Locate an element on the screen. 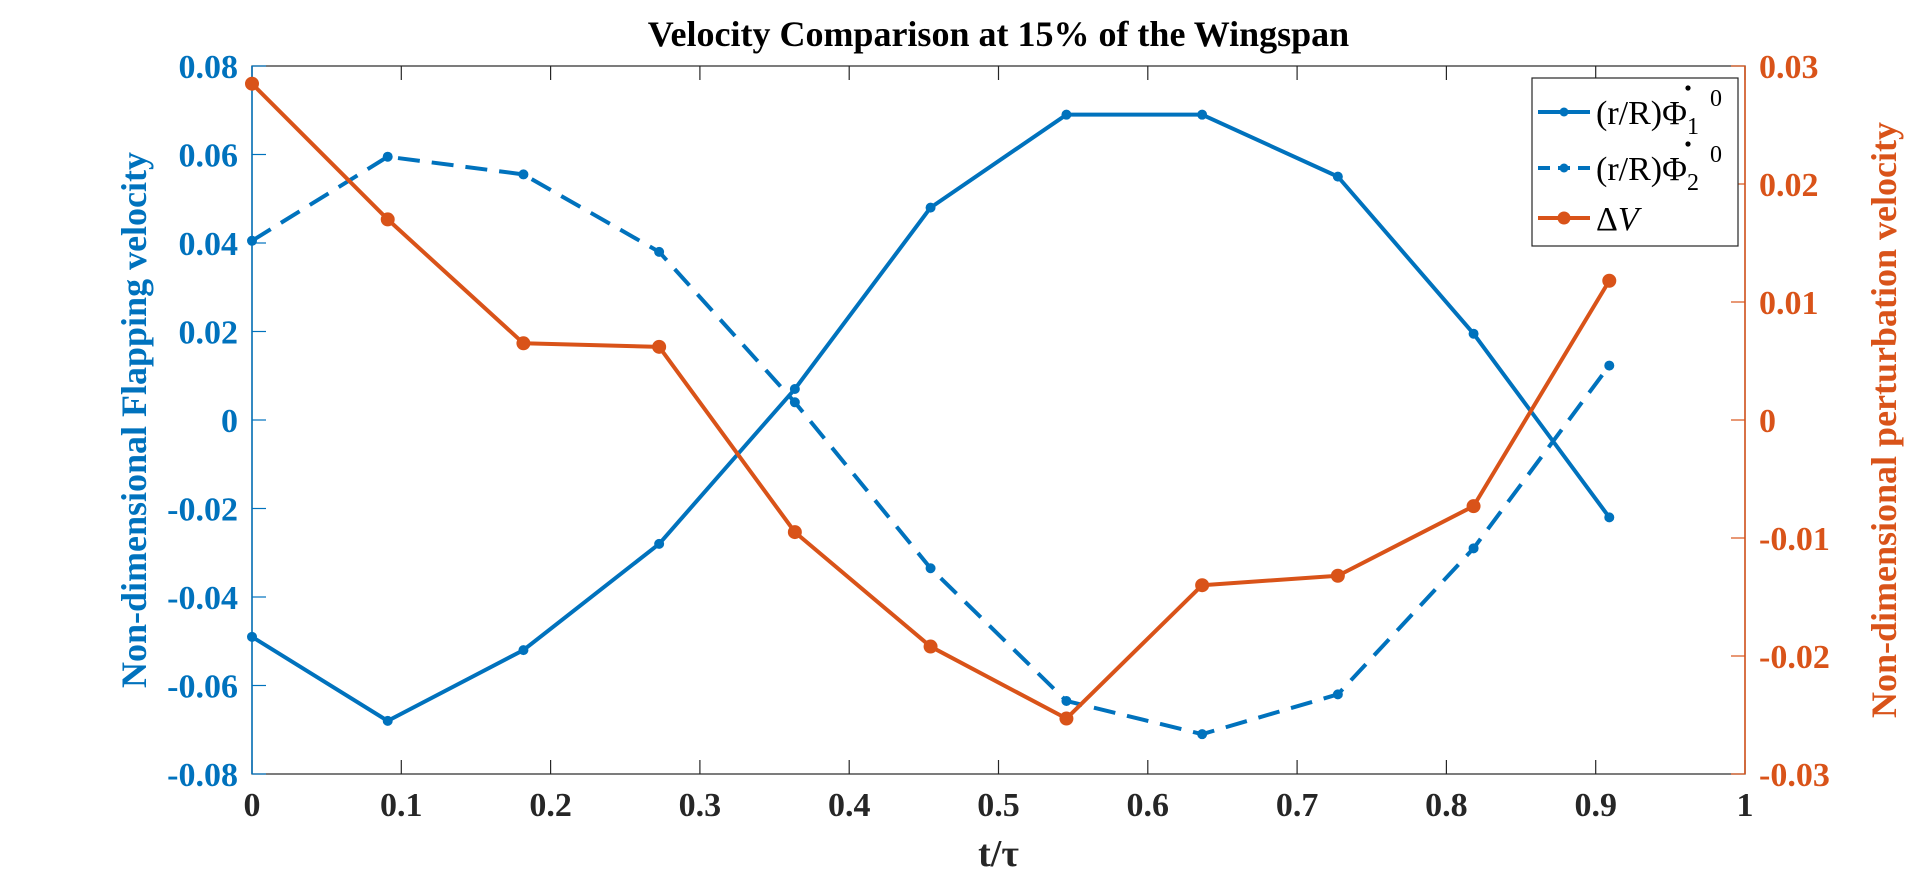  legend-entry-3: ΔV is located at coordinates (1619, 219).